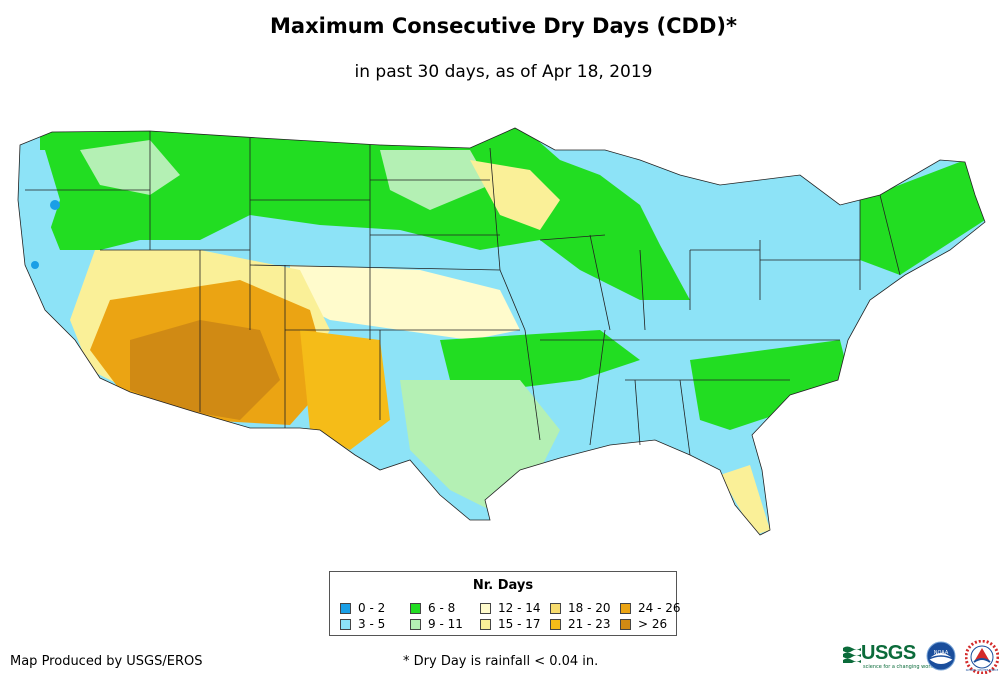 The width and height of the screenshot is (1007, 691). What do you see at coordinates (501, 661) in the screenshot?
I see `dry-day-note: * Dry Day is rainfall < 0.04 in.` at bounding box center [501, 661].